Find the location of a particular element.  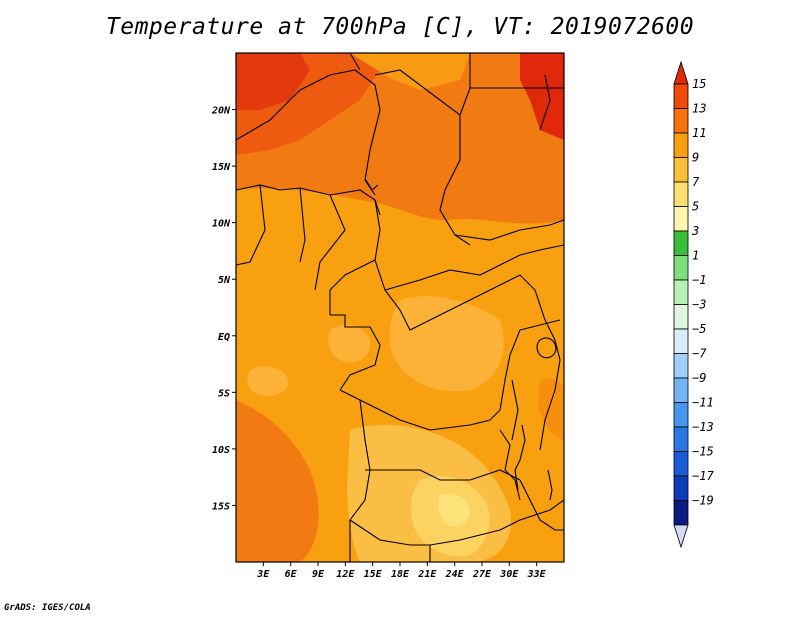

colorbar-label: 1 is located at coordinates (695, 256).